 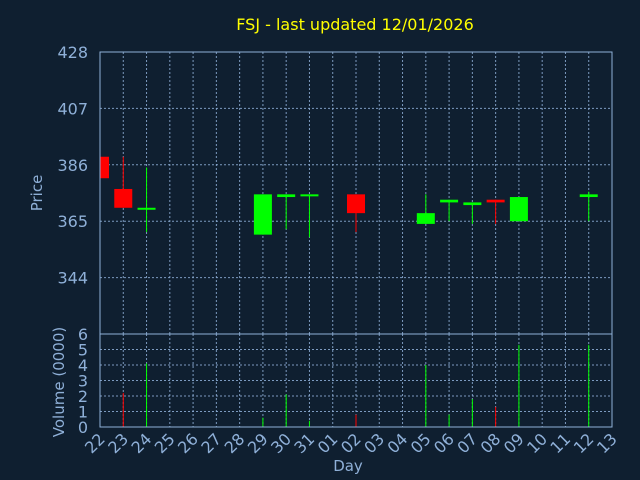 I want to click on volume-tick-label: 2, so click(x=83, y=396).